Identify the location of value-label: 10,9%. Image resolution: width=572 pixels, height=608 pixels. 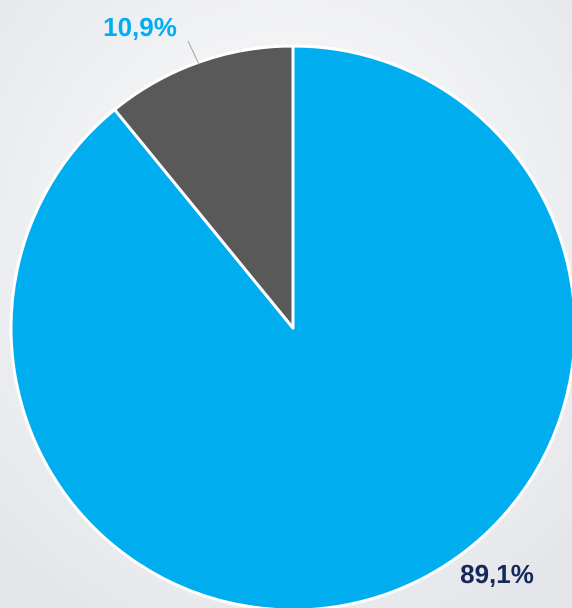
(140, 27).